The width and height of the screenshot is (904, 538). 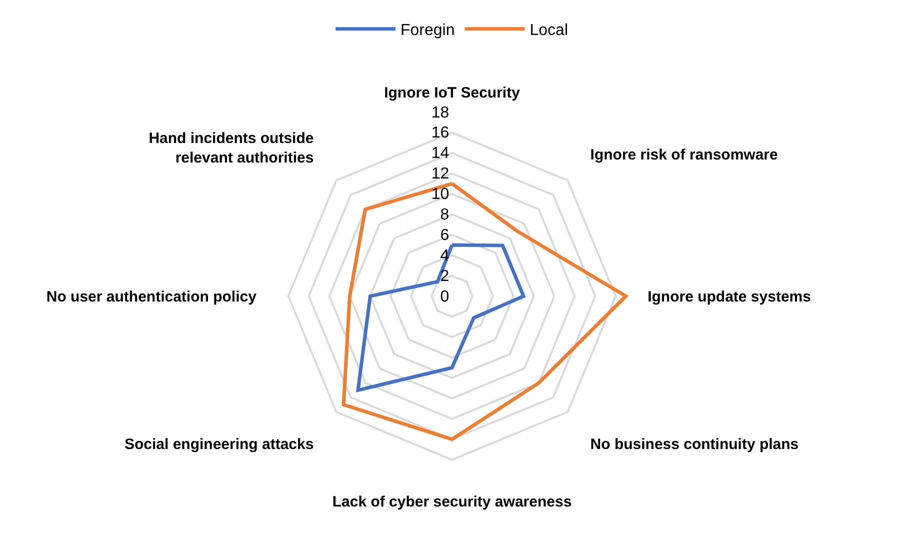 I want to click on spoke-label: Ignore IoT Security, so click(x=452, y=93).